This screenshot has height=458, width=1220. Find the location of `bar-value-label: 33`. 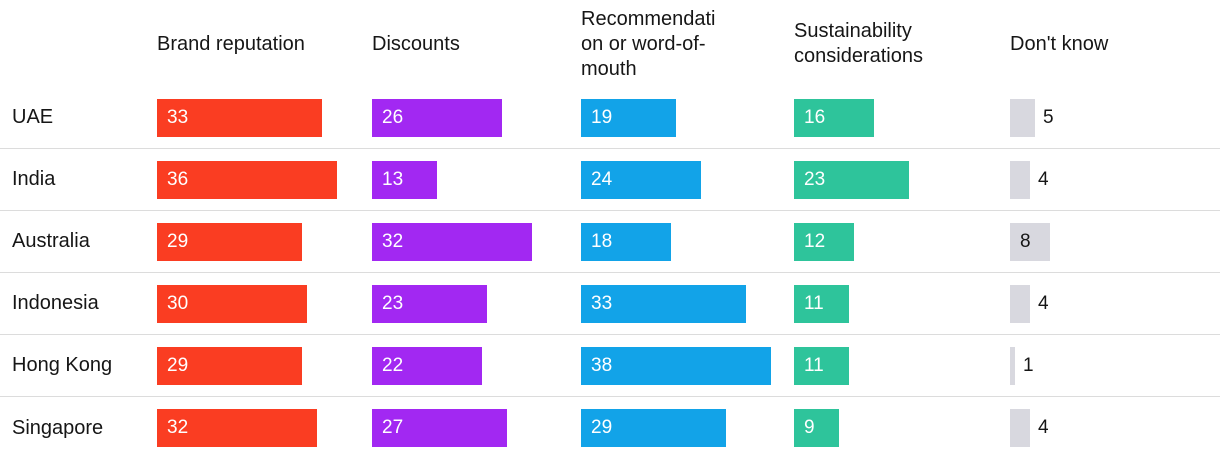

bar-value-label: 33 is located at coordinates (602, 303).